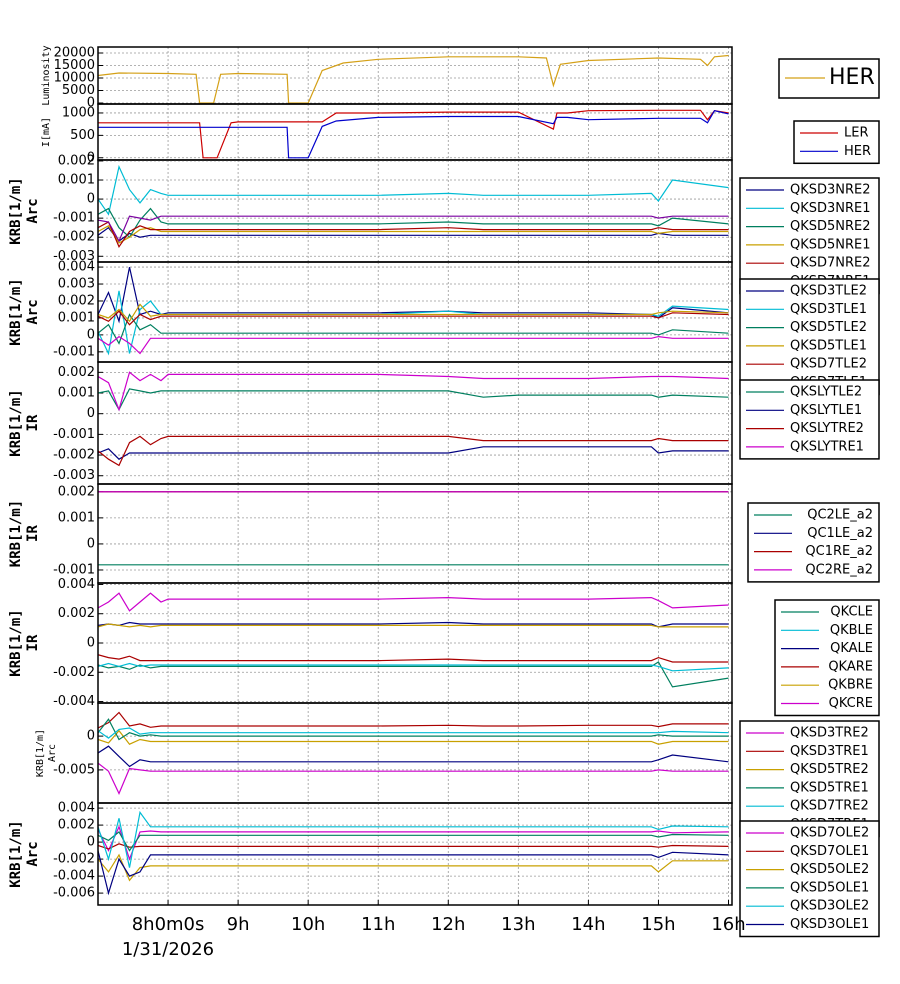 The width and height of the screenshot is (900, 984). I want to click on legend-label: QKCLE, so click(851, 612).